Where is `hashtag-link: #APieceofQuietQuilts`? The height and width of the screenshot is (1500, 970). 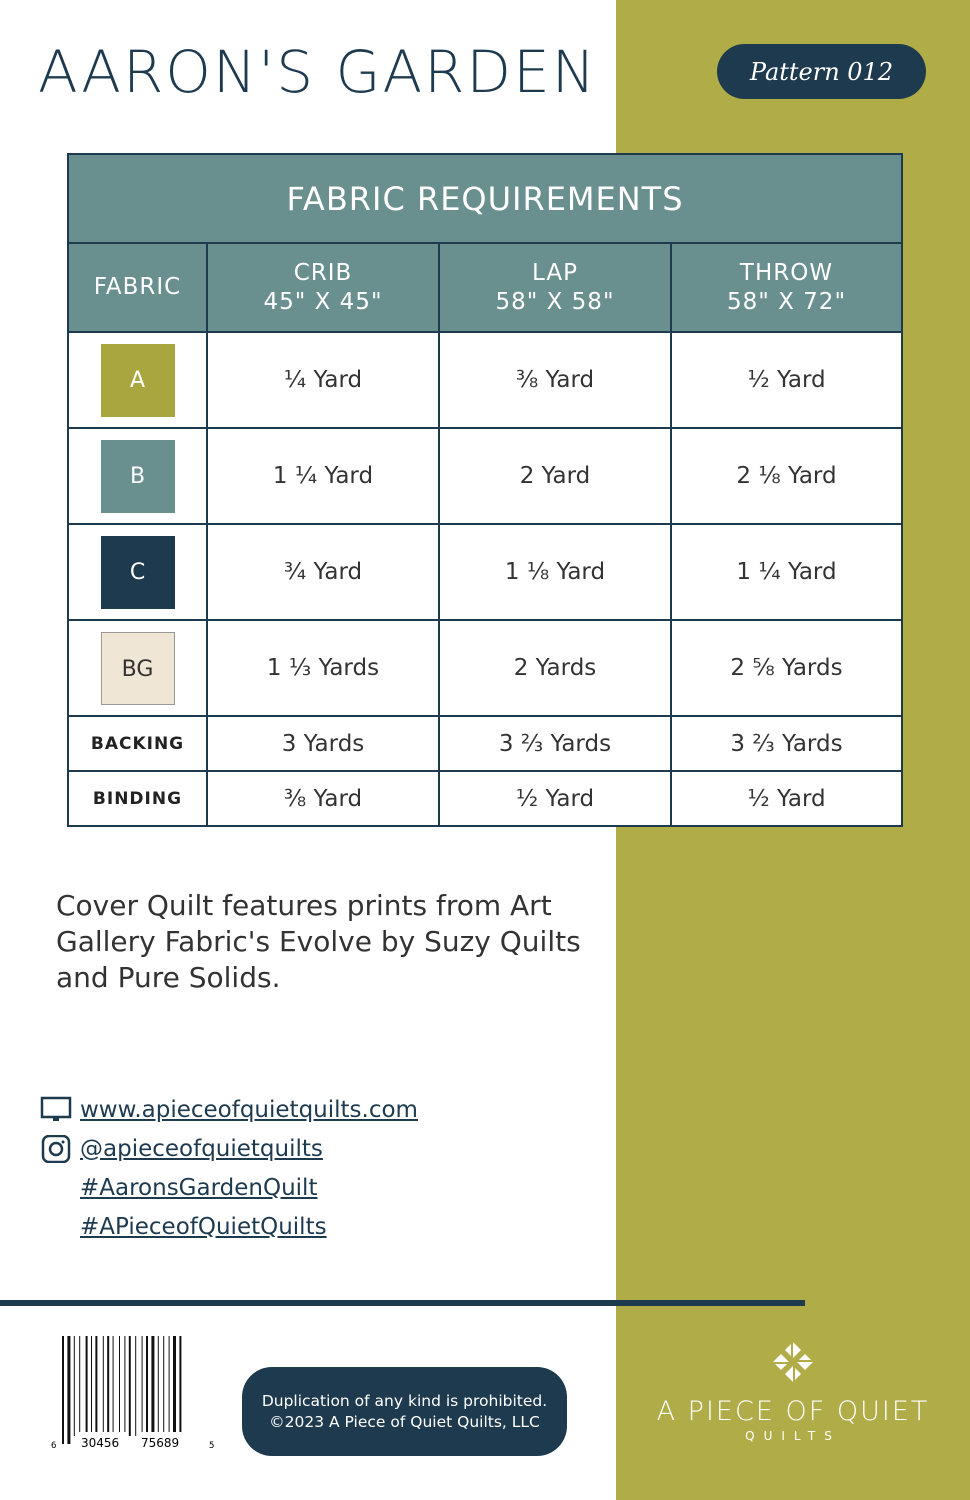
hashtag-link: #APieceofQuietQuilts is located at coordinates (203, 1226).